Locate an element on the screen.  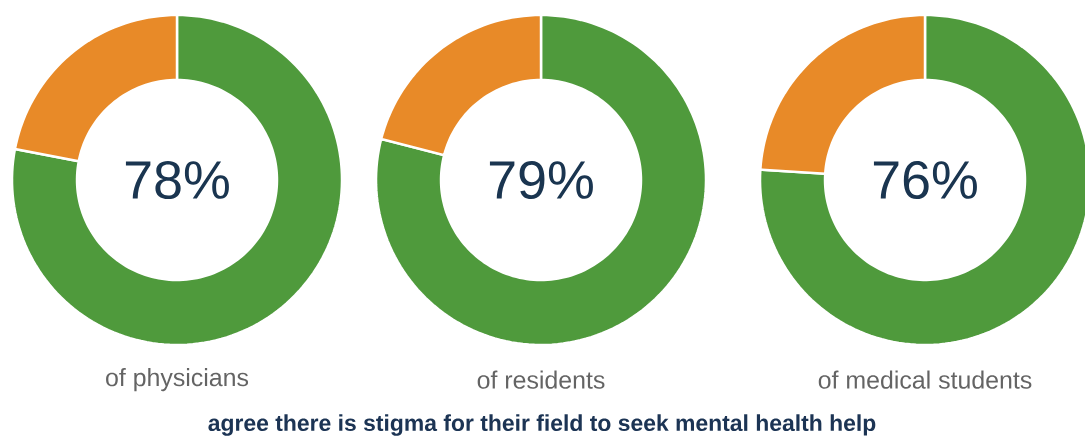
data-label: 76% is located at coordinates (925, 180).